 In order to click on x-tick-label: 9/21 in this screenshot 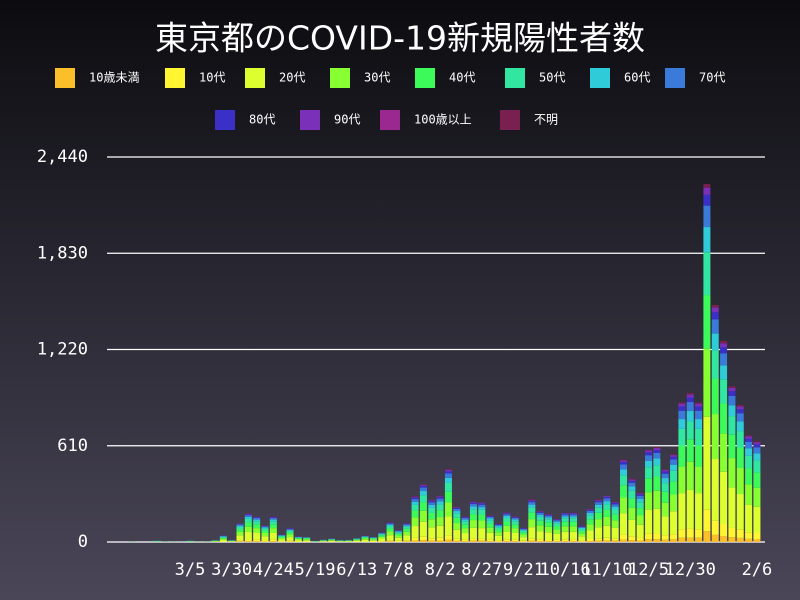, I will do `click(523, 570)`.